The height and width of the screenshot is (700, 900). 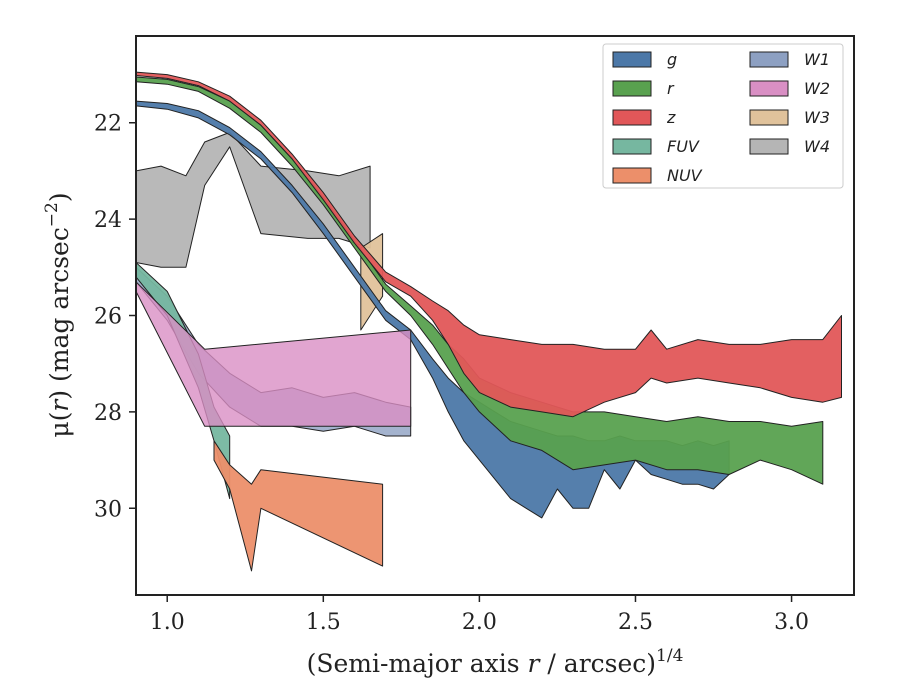 I want to click on x-axis-ticks: 1.0 1.5 2.0 2.5 3.0, so click(x=479, y=615).